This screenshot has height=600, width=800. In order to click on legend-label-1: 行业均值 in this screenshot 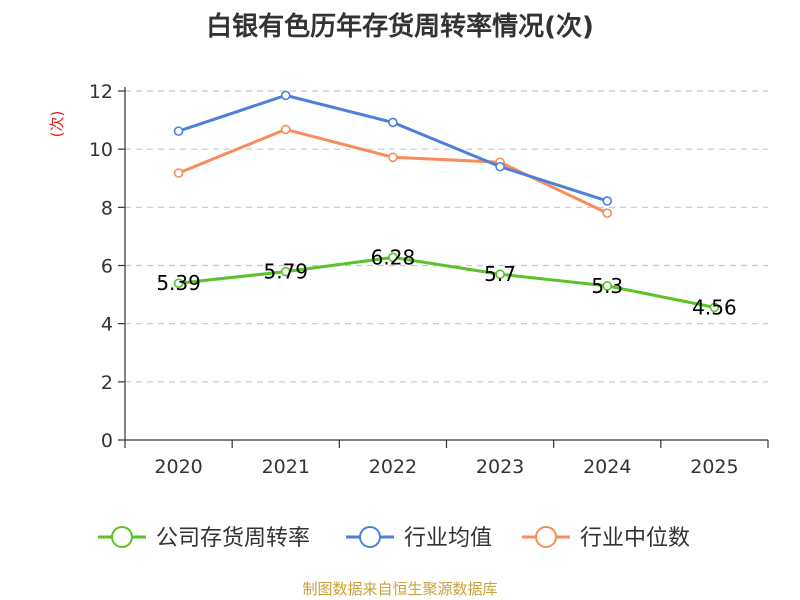, I will do `click(448, 538)`.